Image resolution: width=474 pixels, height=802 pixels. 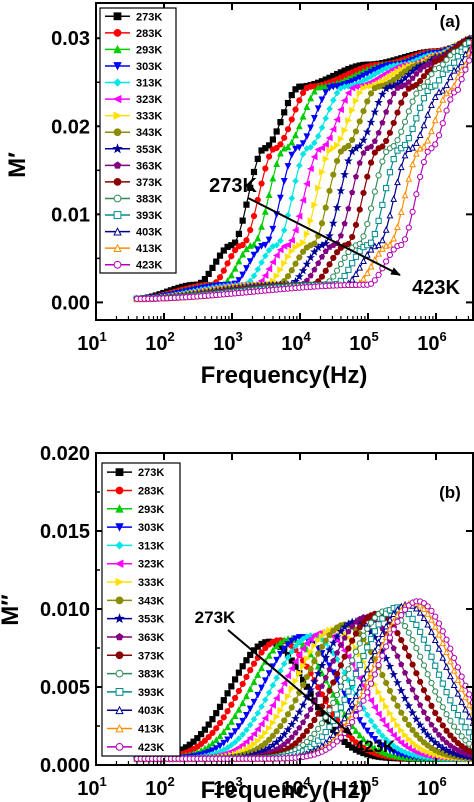 What do you see at coordinates (324, 236) in the screenshot?
I see `panel-a-trend-arrow` at bounding box center [324, 236].